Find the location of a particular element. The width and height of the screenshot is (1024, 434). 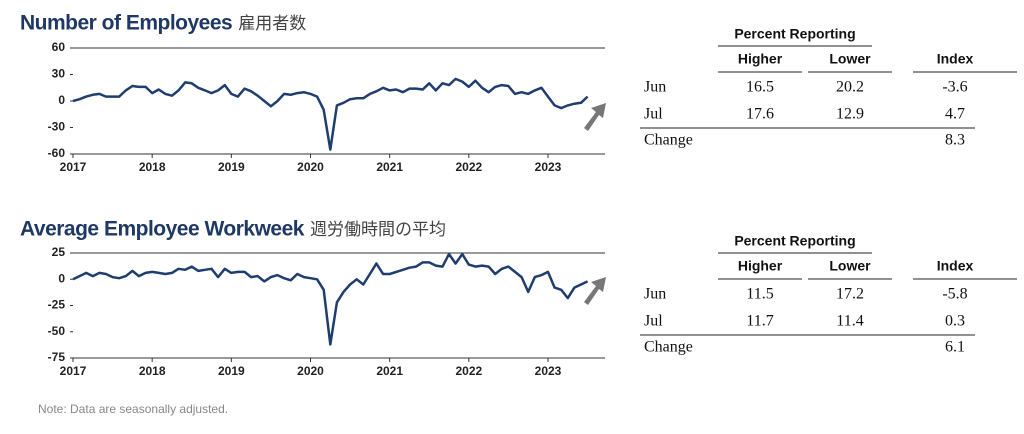

cell: 0.3 is located at coordinates (955, 321).